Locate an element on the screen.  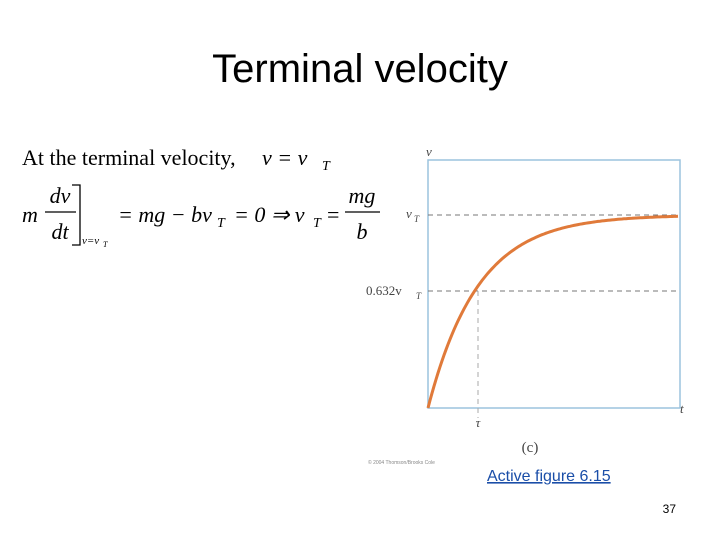
eval-at: v=v is located at coordinates (90, 241).